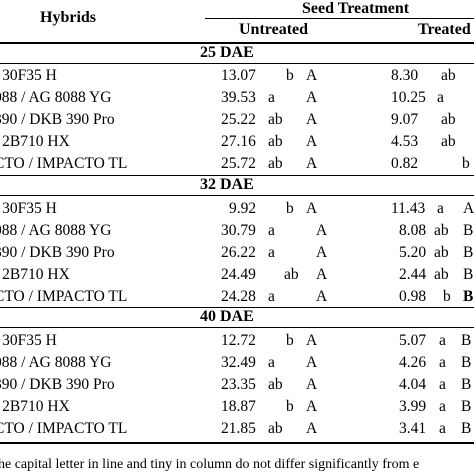 This screenshot has height=474, width=474. What do you see at coordinates (238, 406) in the screenshot?
I see `untreated-value: 18.87` at bounding box center [238, 406].